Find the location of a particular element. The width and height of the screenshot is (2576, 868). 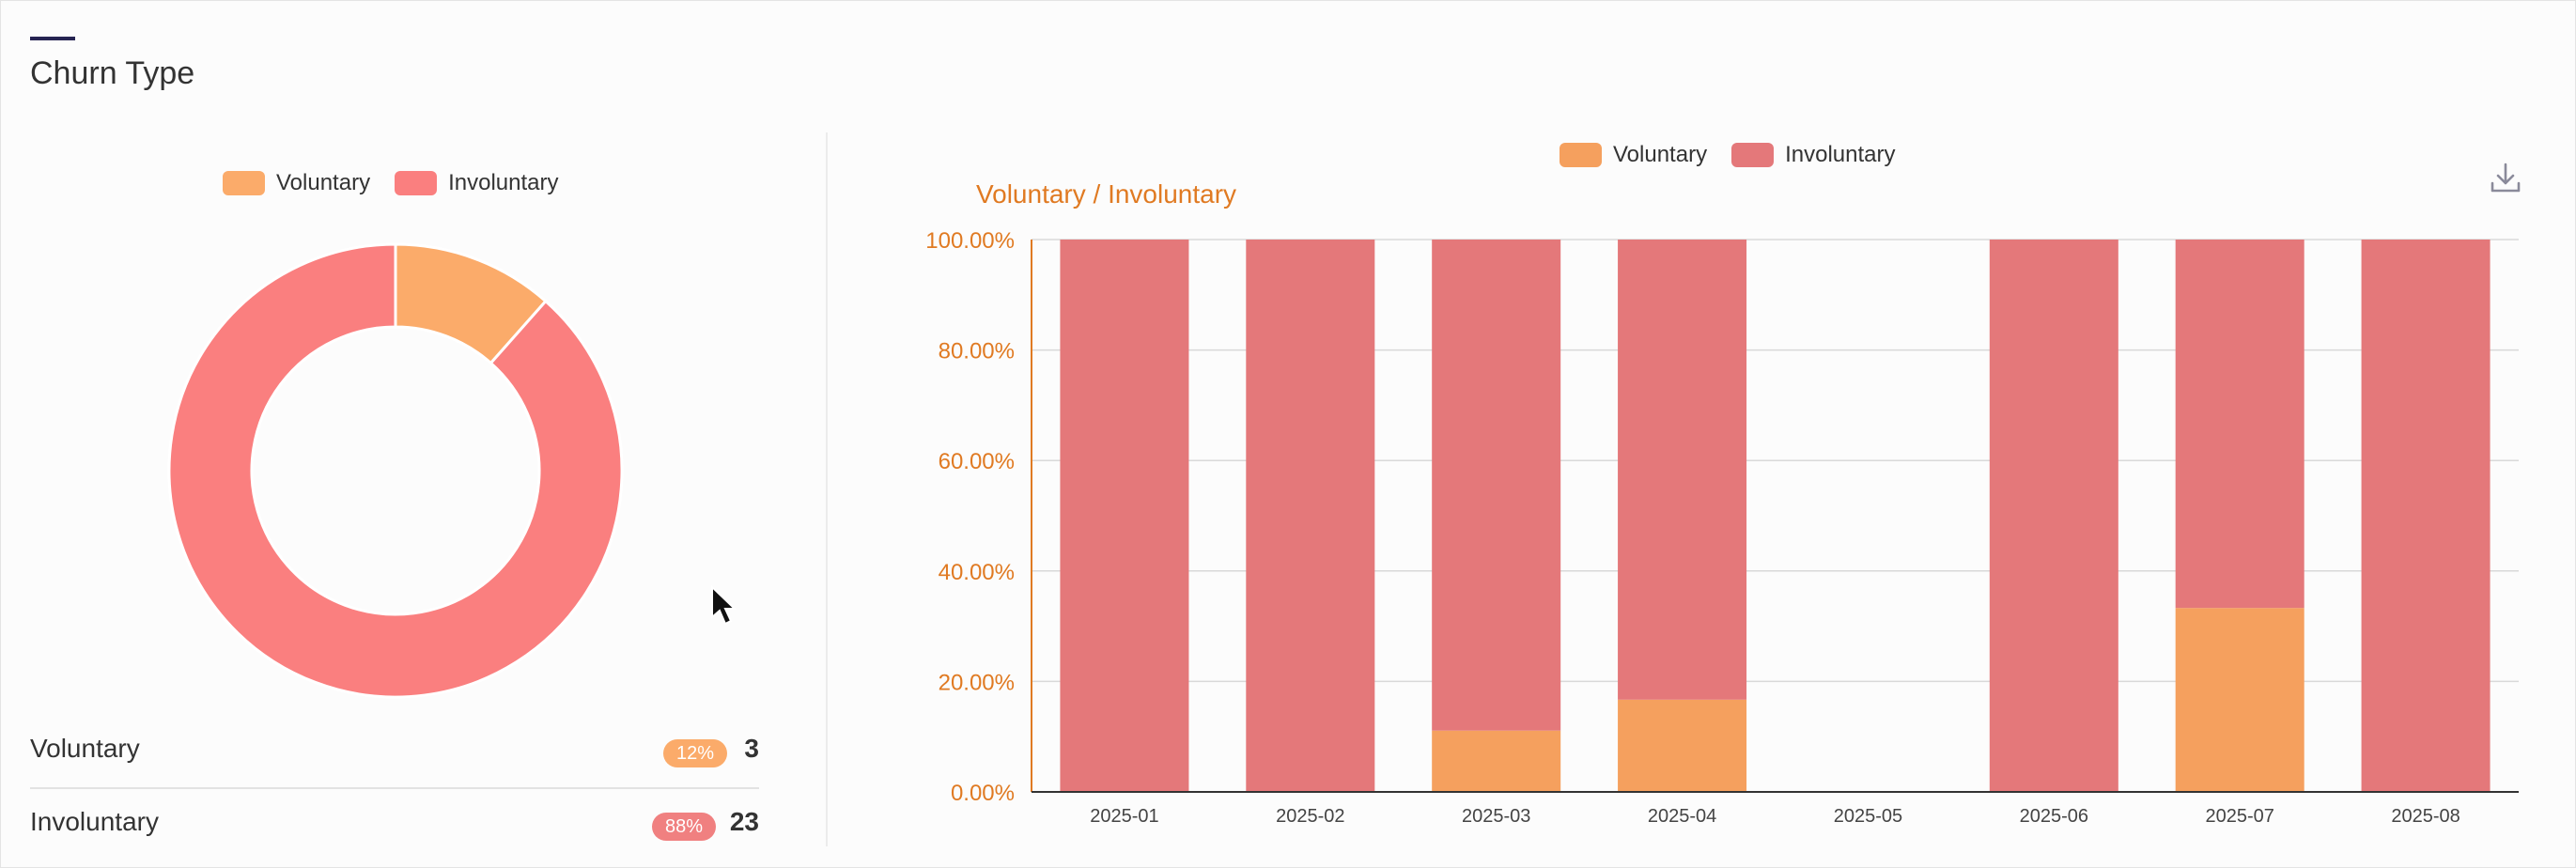

summary-label: Voluntary is located at coordinates (85, 748).